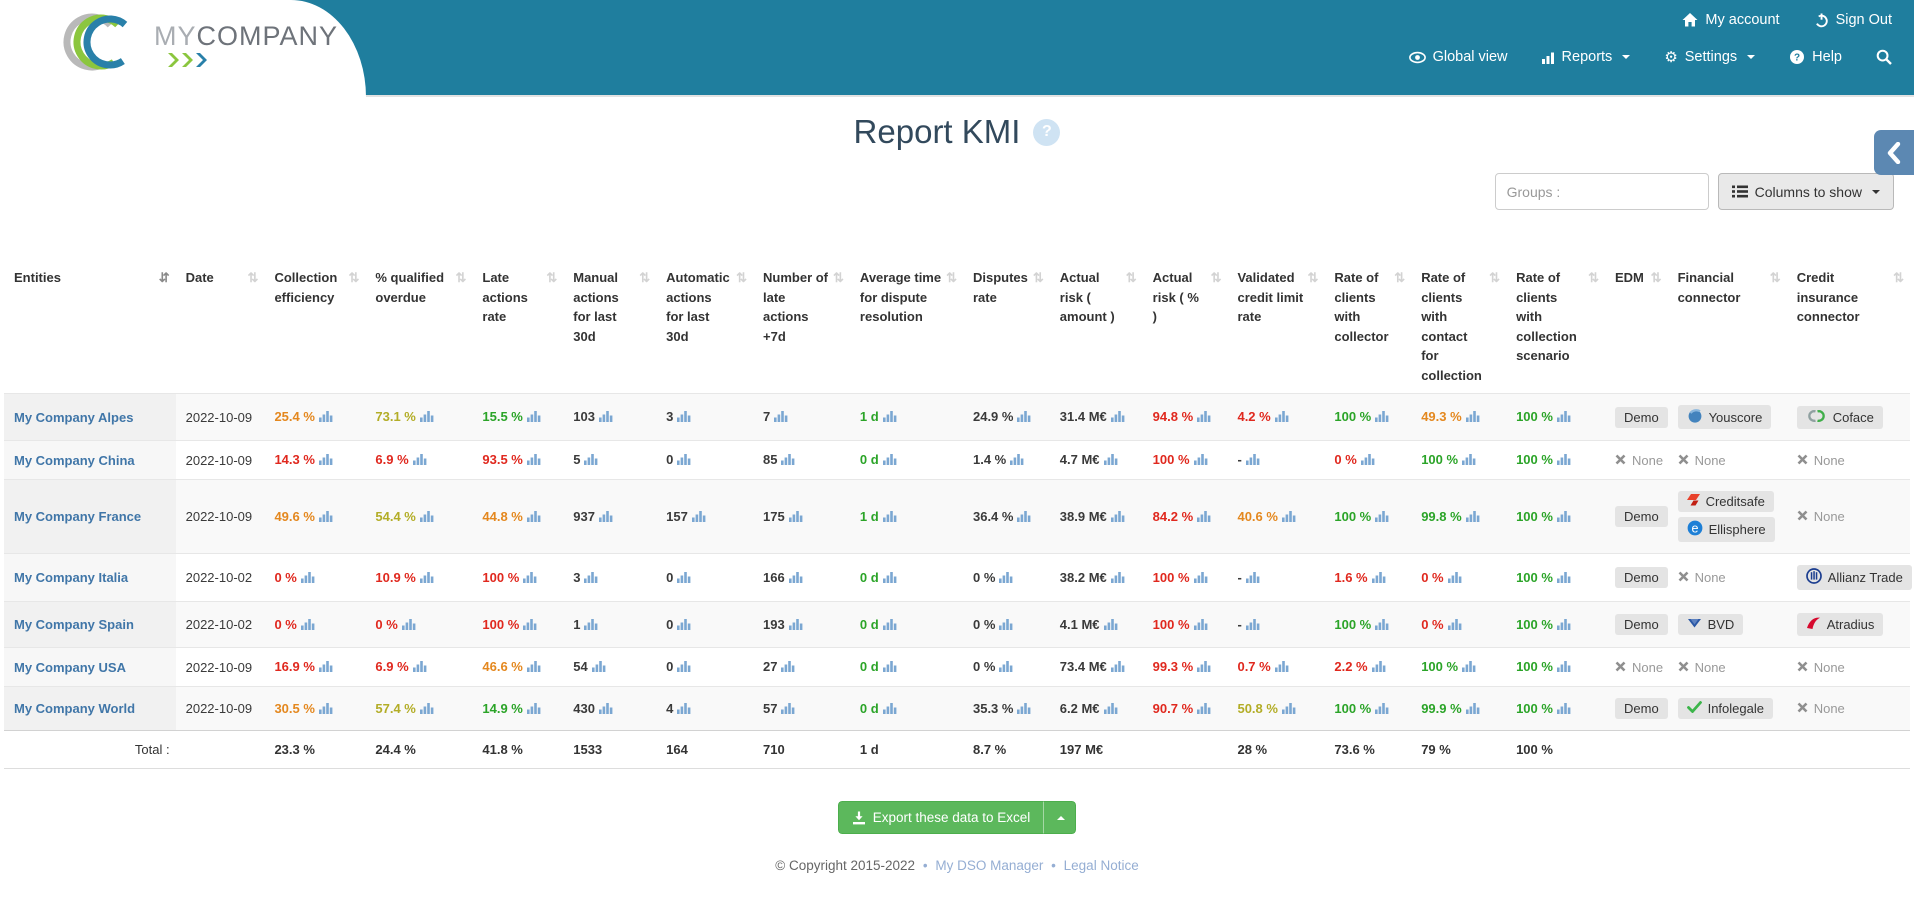 The width and height of the screenshot is (1914, 903). What do you see at coordinates (75, 708) in the screenshot?
I see `entity-link: My Company World` at bounding box center [75, 708].